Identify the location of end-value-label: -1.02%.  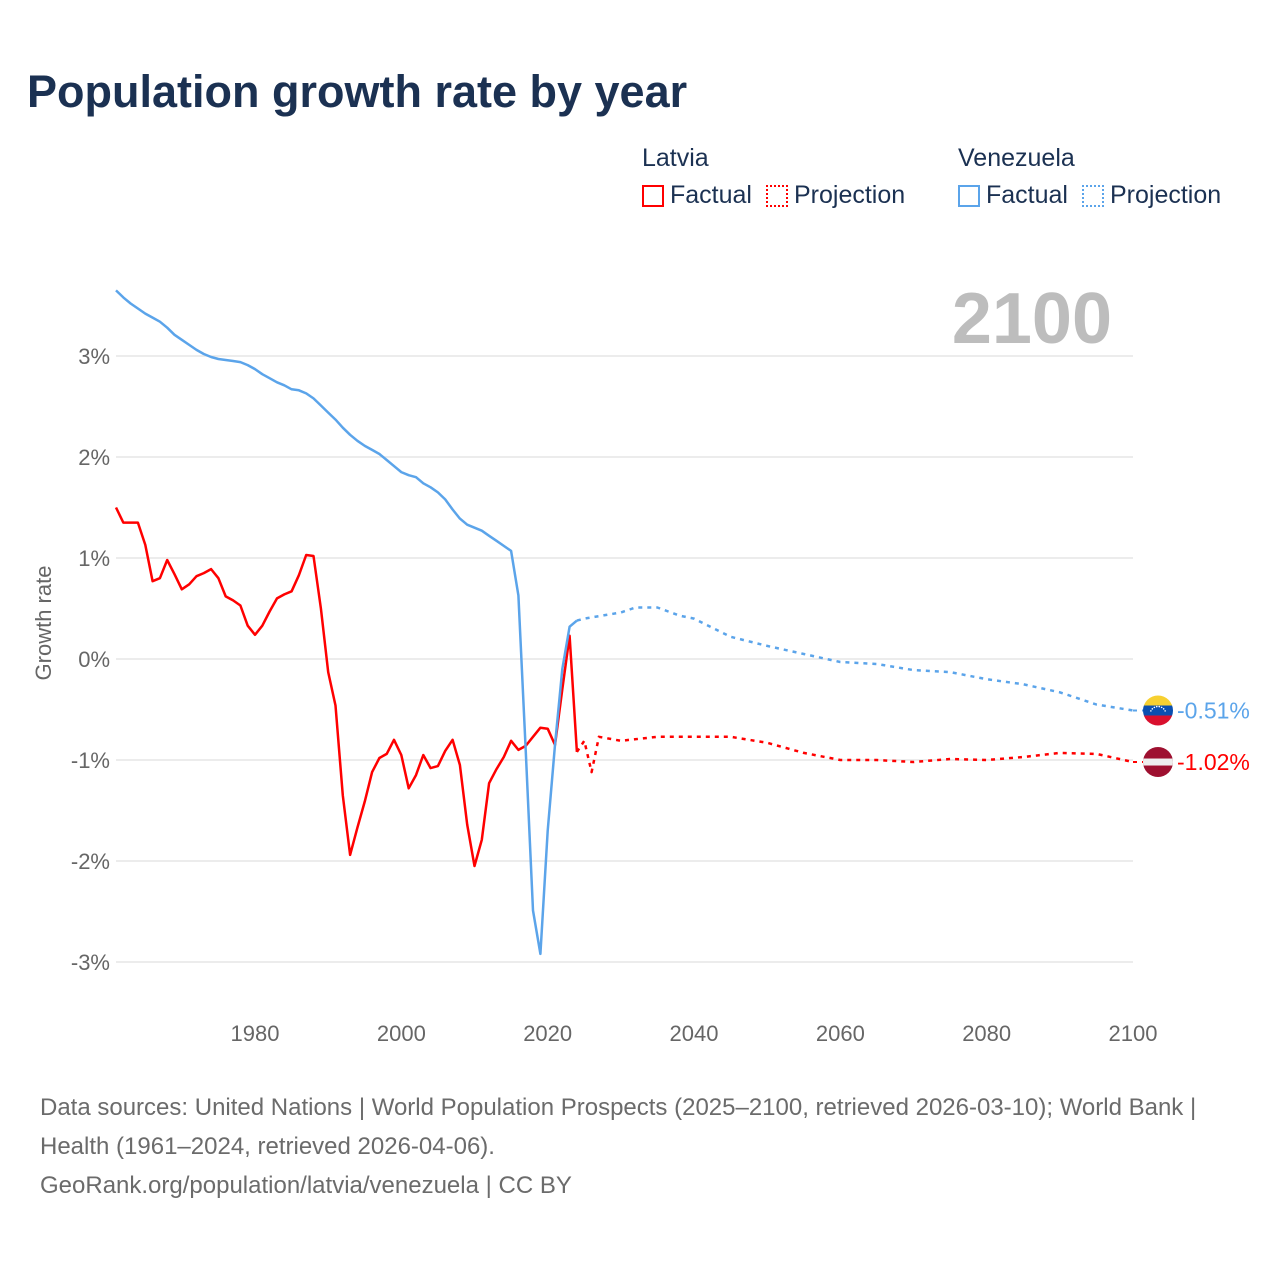
(1213, 762).